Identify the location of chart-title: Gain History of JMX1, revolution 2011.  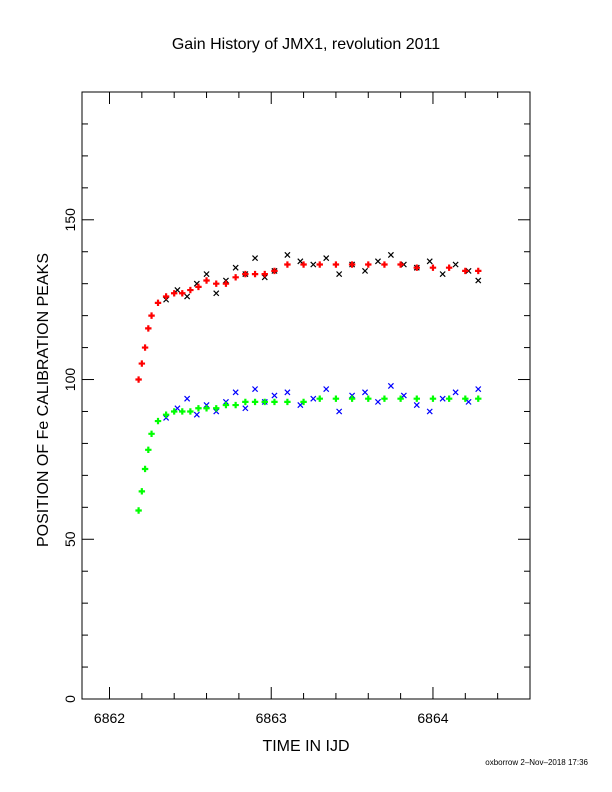
(306, 44).